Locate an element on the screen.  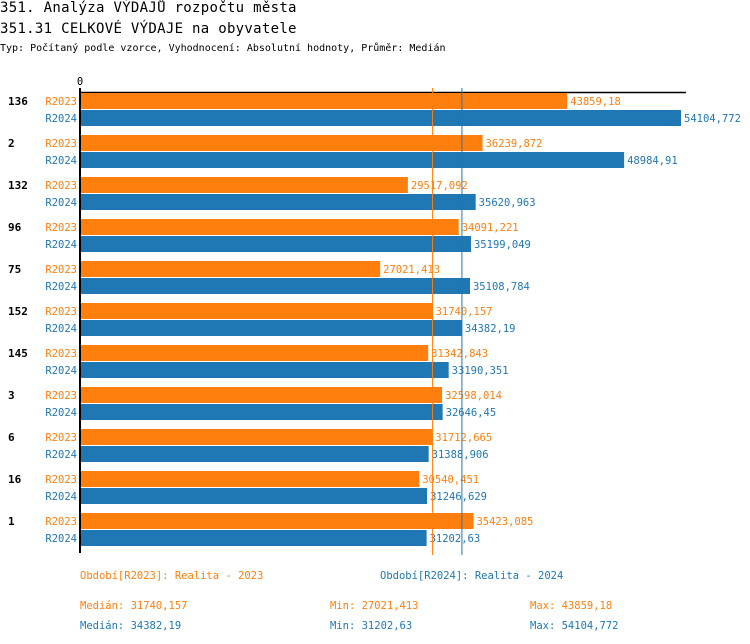
category-label: 136 is located at coordinates (18, 101).